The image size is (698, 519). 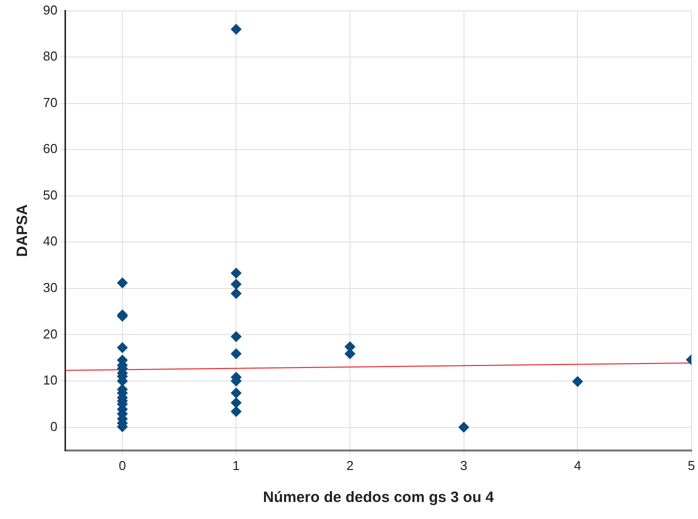 I want to click on y-tick-label: 50, so click(x=50, y=194).